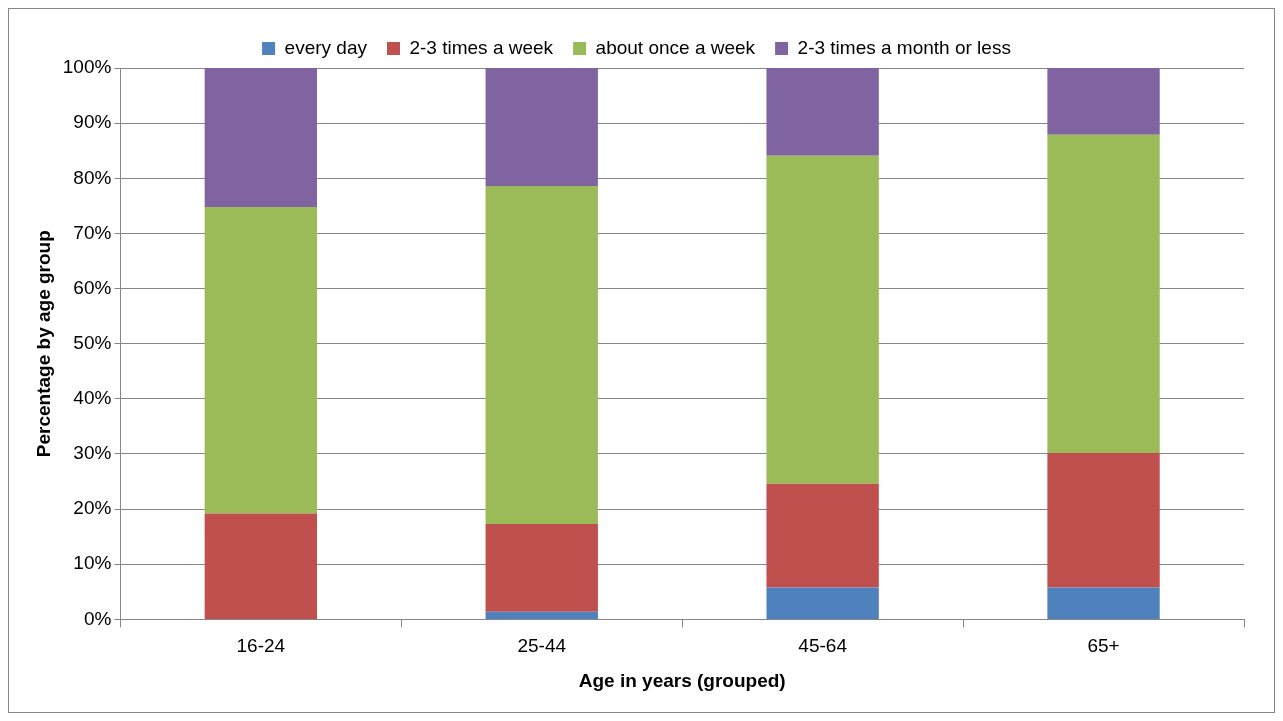 The width and height of the screenshot is (1283, 721). What do you see at coordinates (43, 344) in the screenshot?
I see `y-axis-title: Percentage by age group` at bounding box center [43, 344].